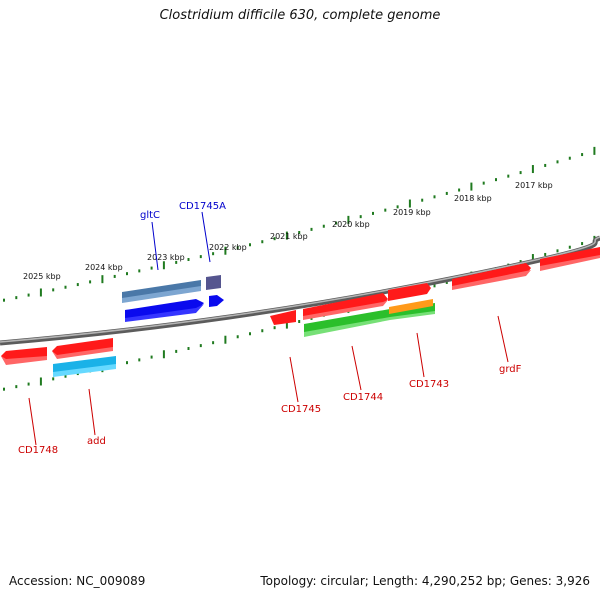 This screenshot has height=600, width=600. What do you see at coordinates (356, 368) in the screenshot?
I see `leader-CD1744` at bounding box center [356, 368].